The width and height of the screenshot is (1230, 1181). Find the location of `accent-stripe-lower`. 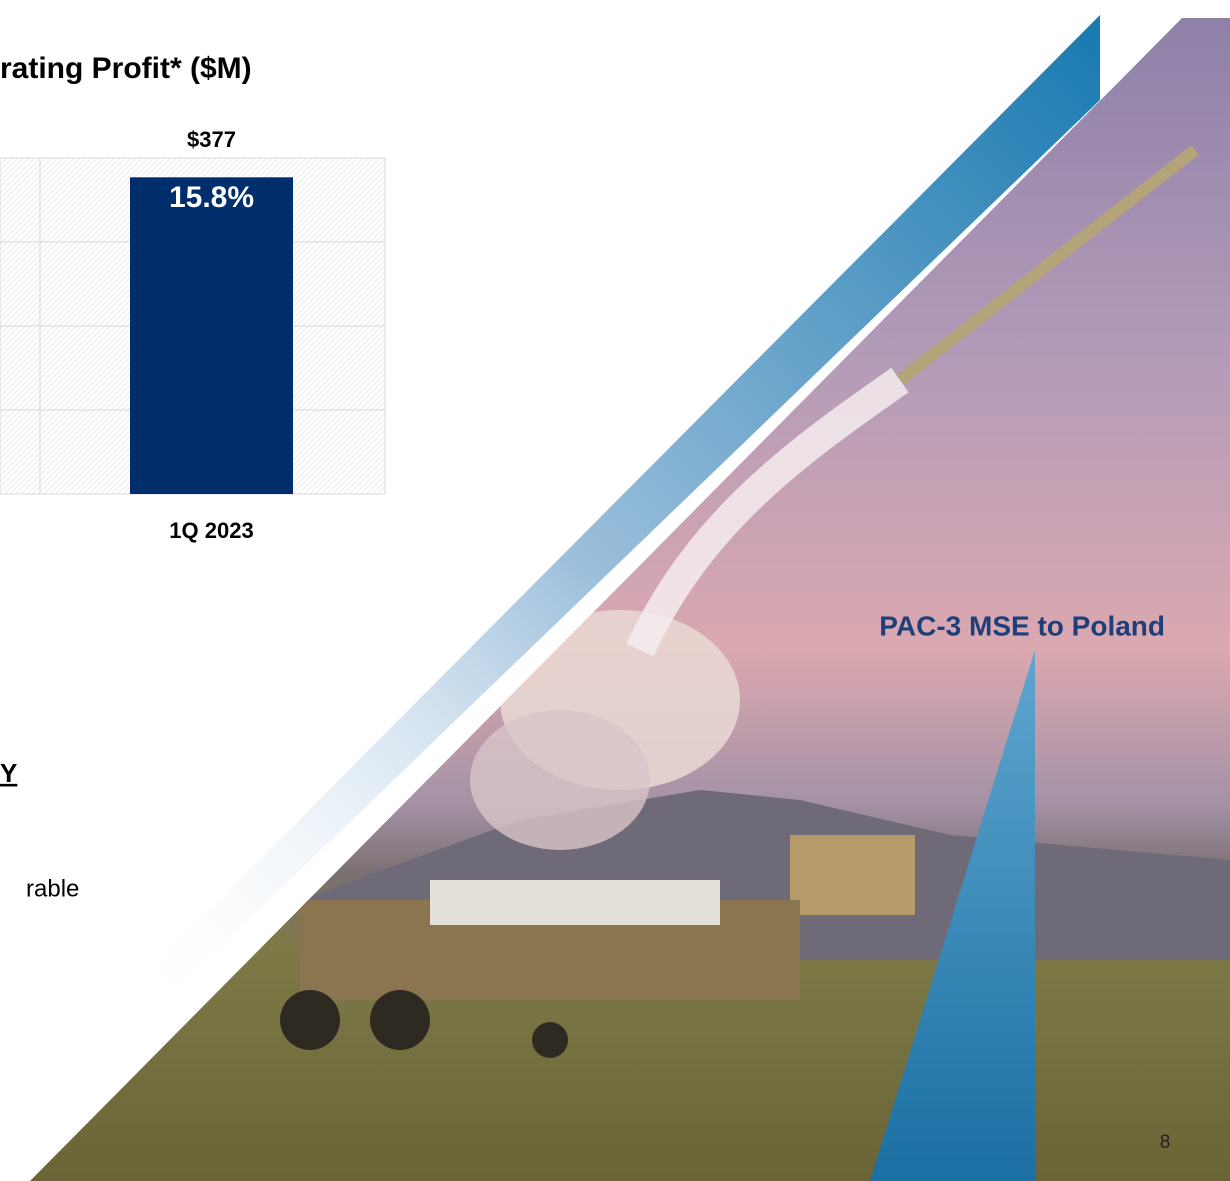

accent-stripe-lower is located at coordinates (952, 915).